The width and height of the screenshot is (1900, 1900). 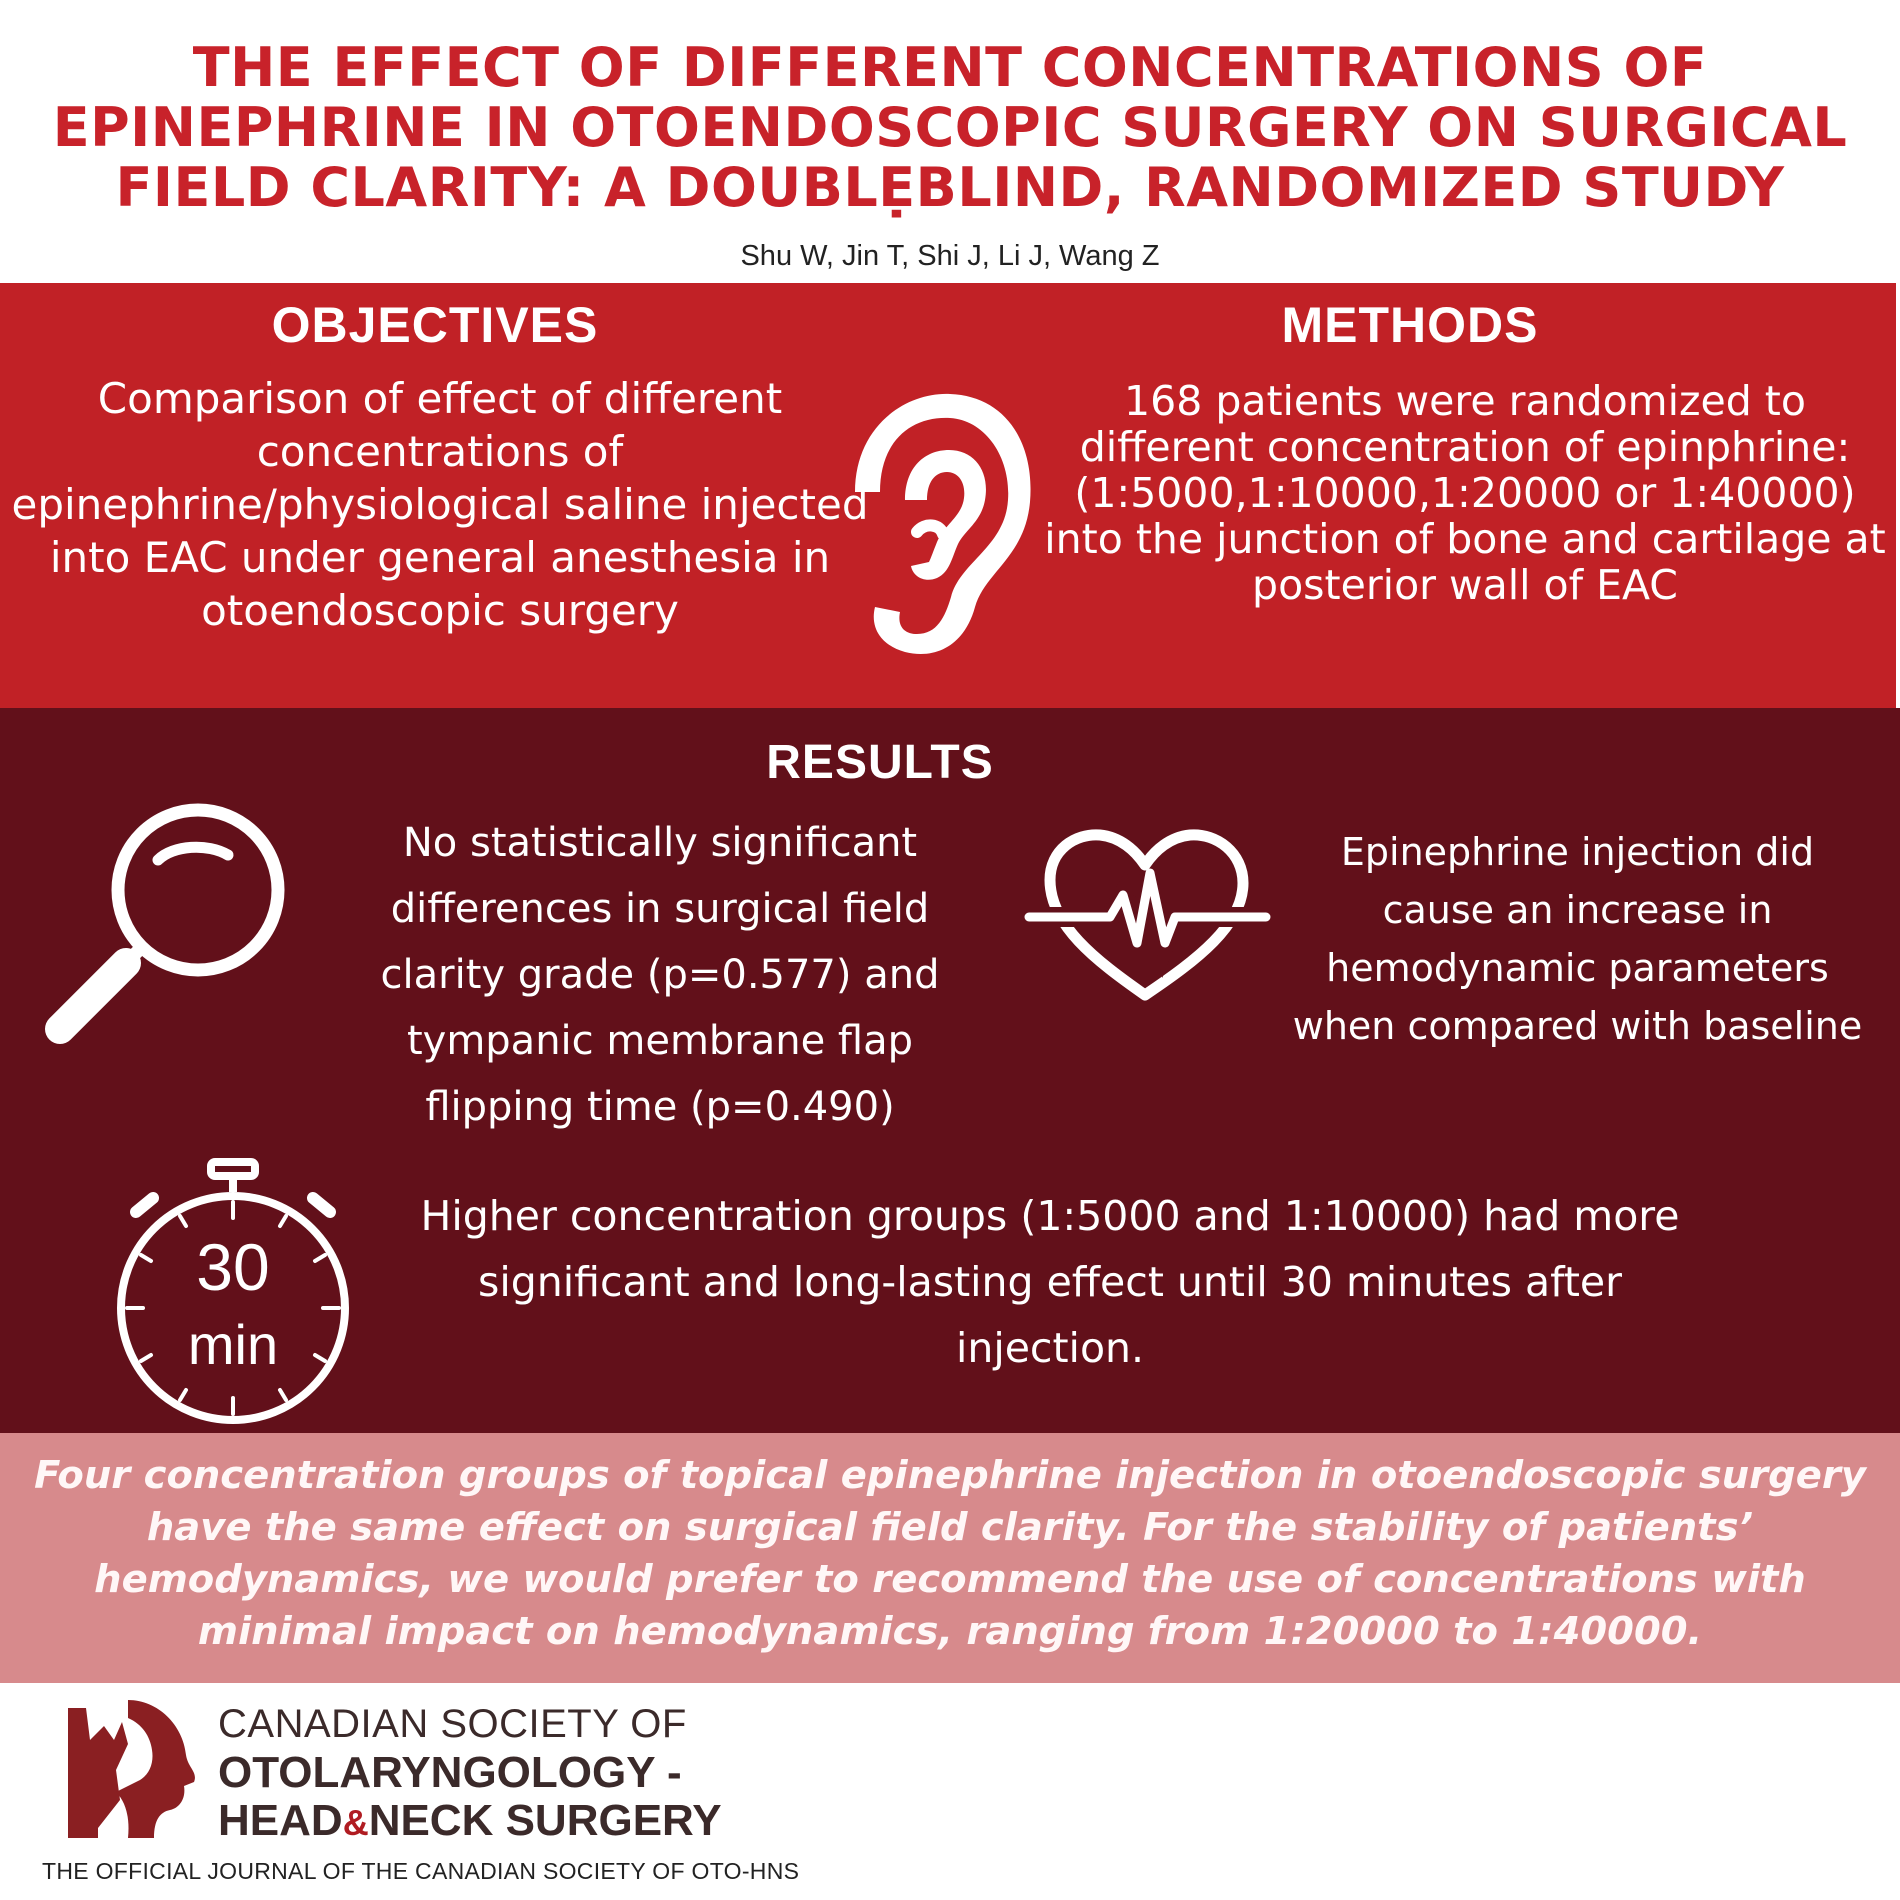 I want to click on heartbeat-icon, so click(x=1147, y=915).